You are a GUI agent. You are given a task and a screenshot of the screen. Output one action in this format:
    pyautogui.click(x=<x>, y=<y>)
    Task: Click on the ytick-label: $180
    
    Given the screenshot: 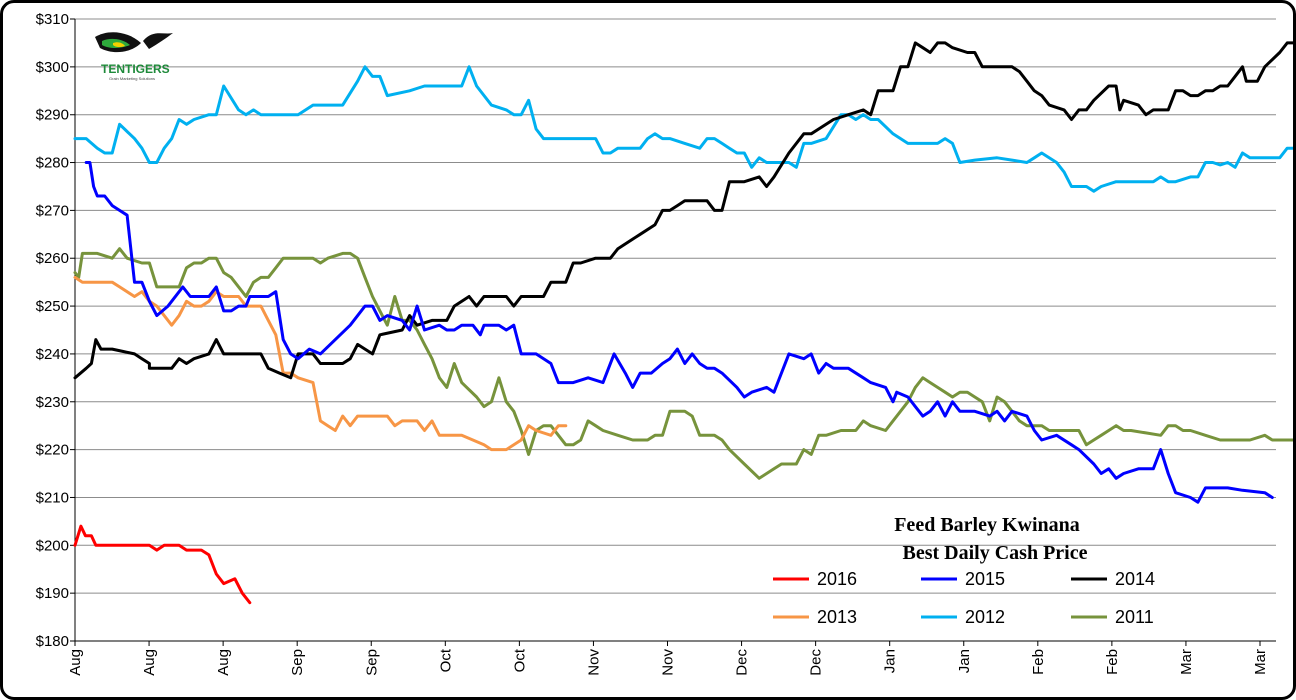 What is the action you would take?
    pyautogui.click(x=52, y=641)
    